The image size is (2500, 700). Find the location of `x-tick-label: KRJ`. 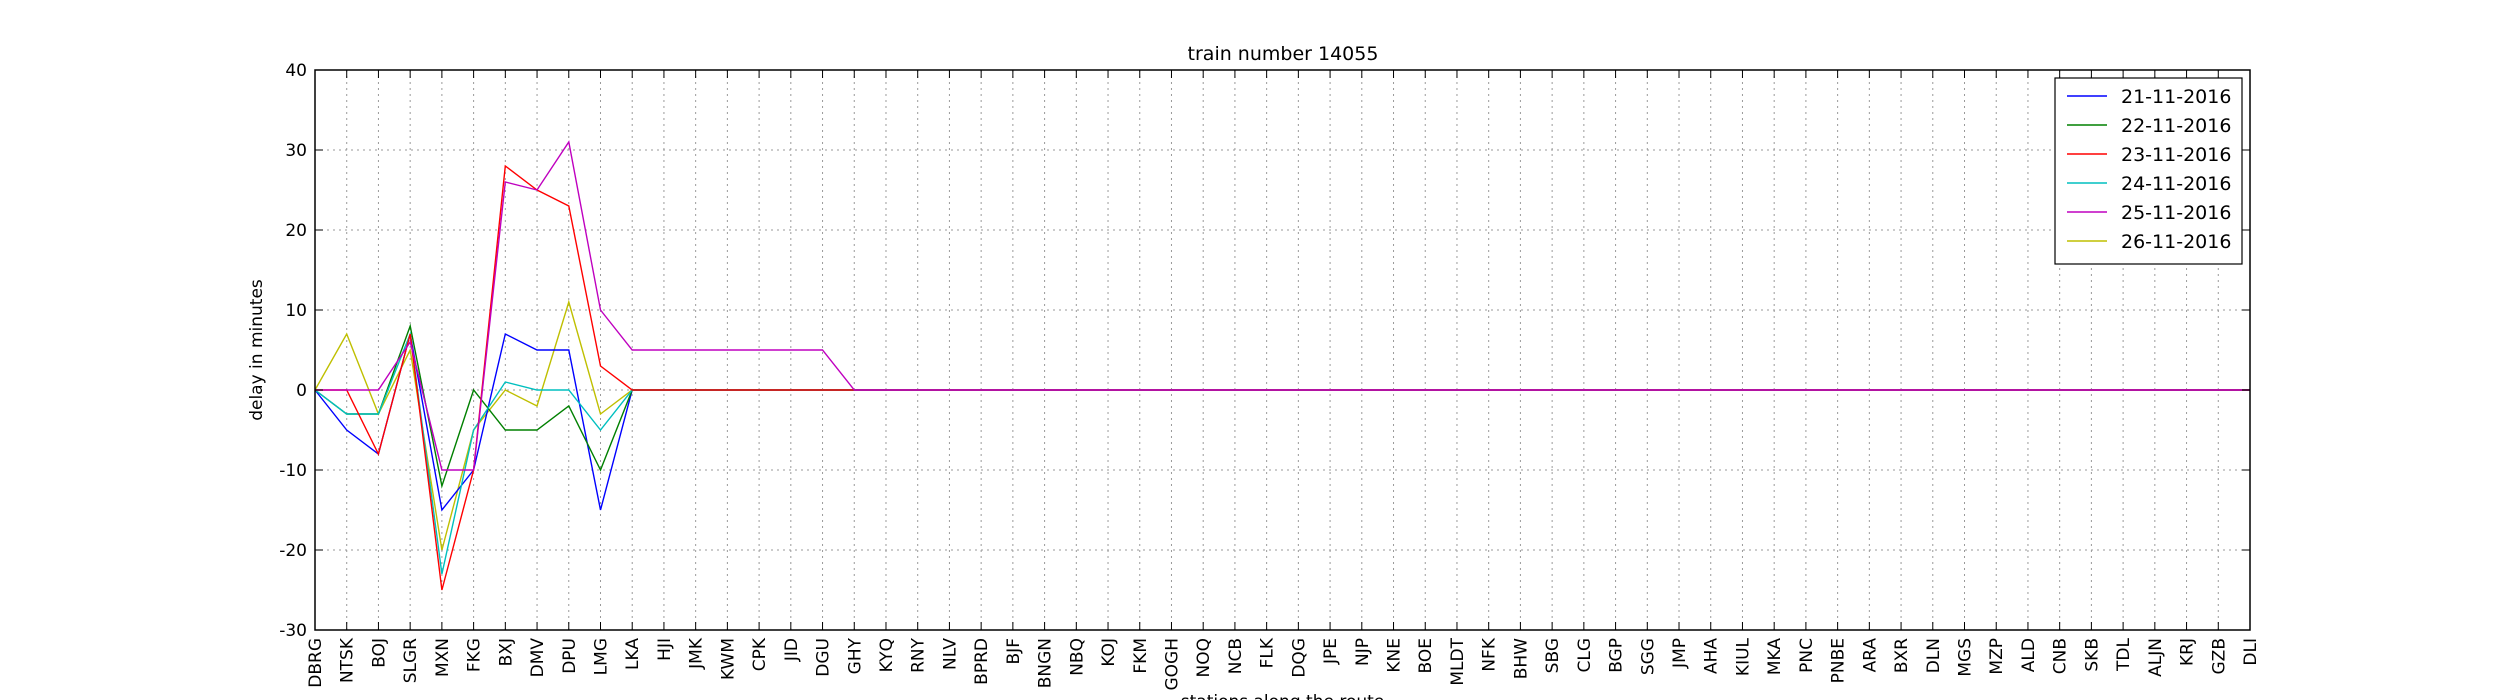

x-tick-label: KRJ is located at coordinates (2188, 652).